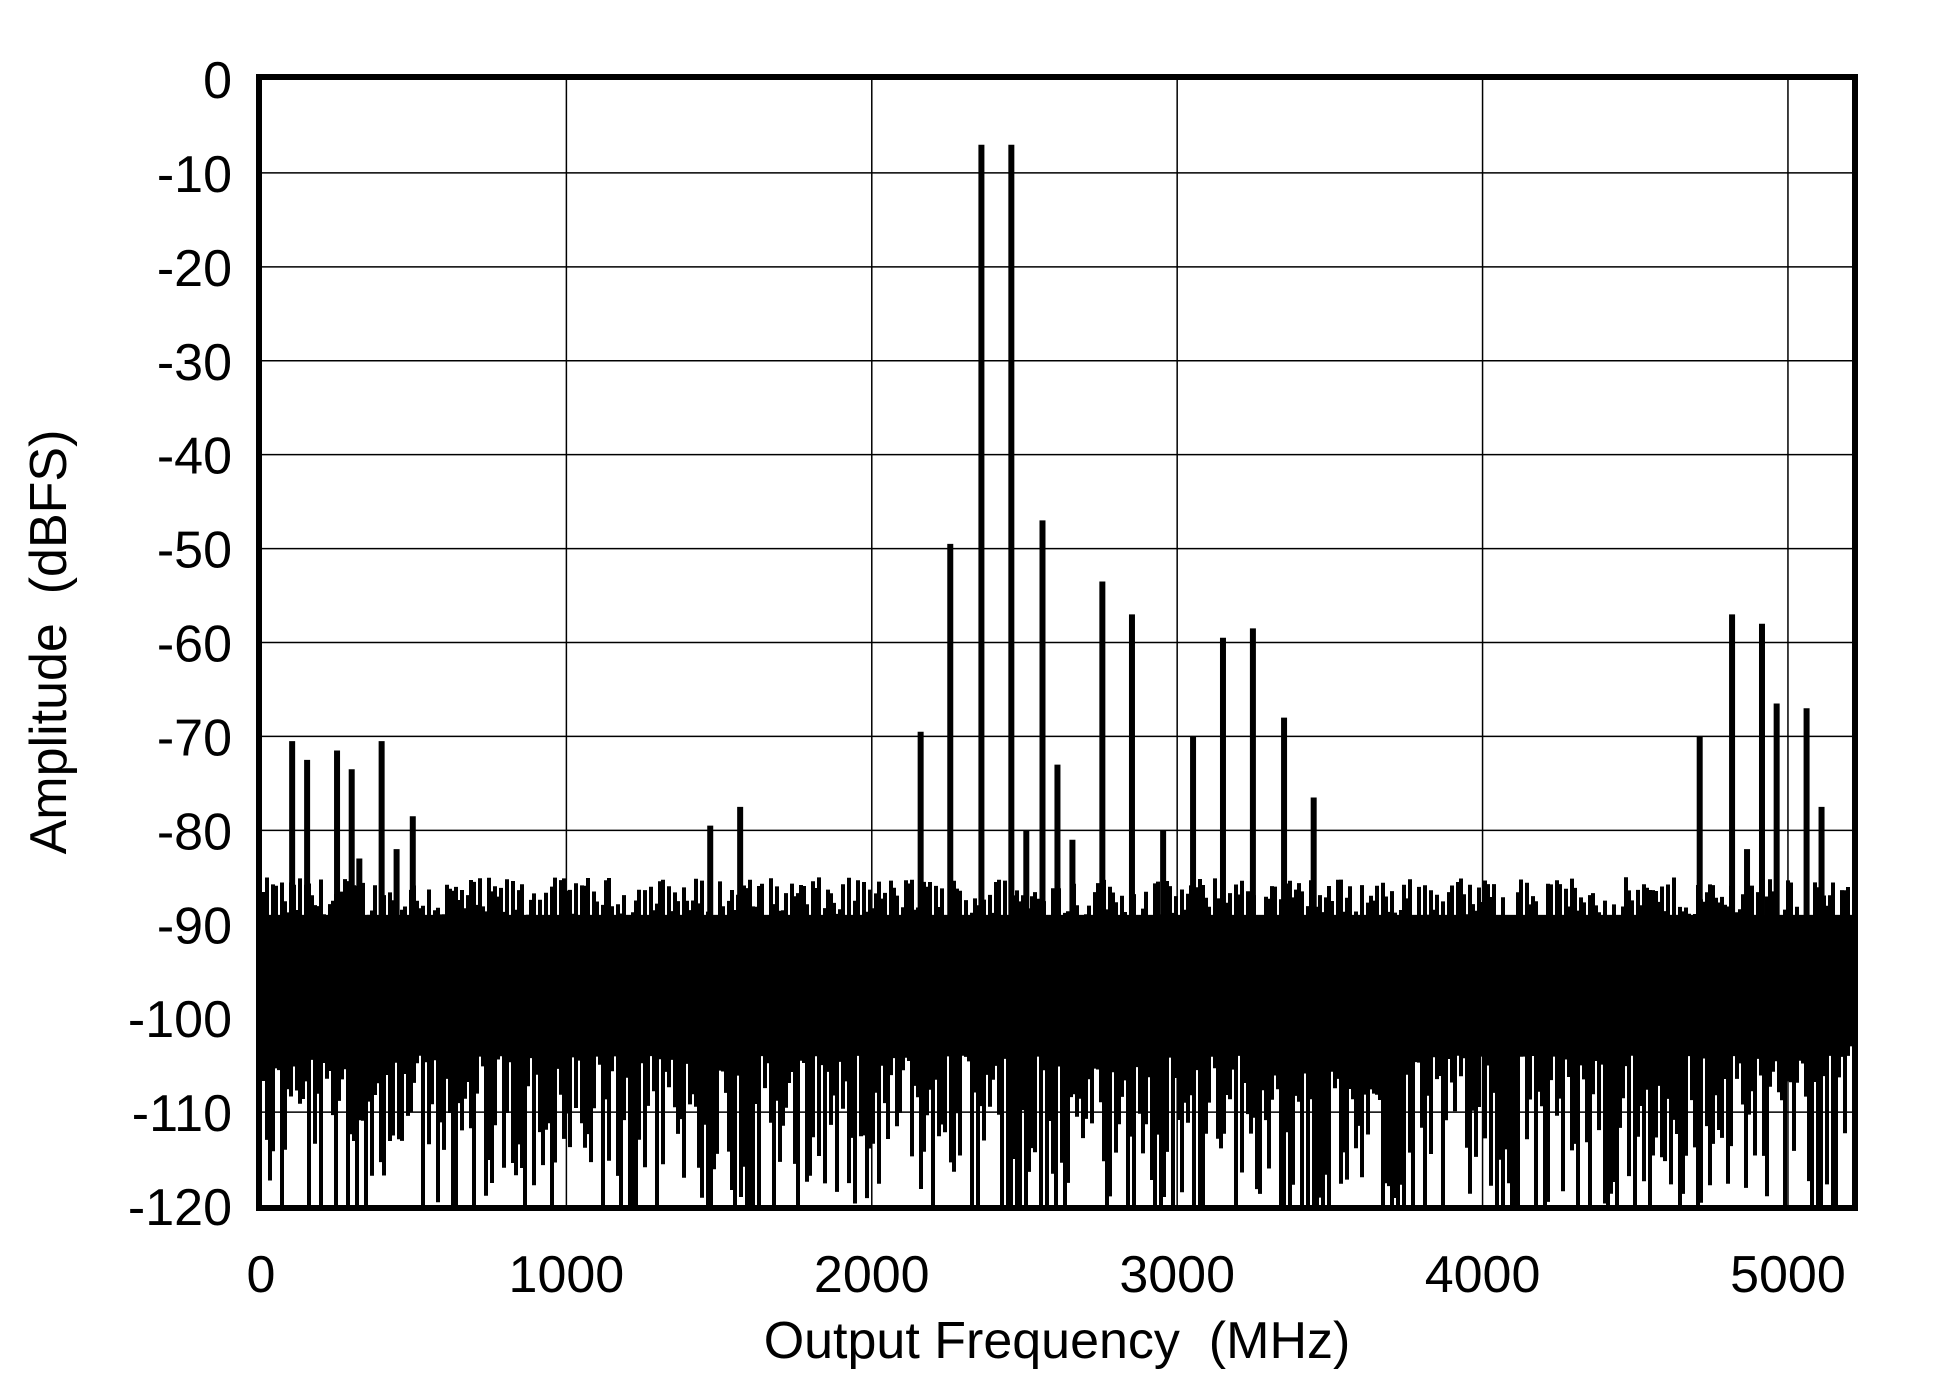  Describe the element at coordinates (261, 1275) in the screenshot. I see `x-tick-label: 0` at that location.